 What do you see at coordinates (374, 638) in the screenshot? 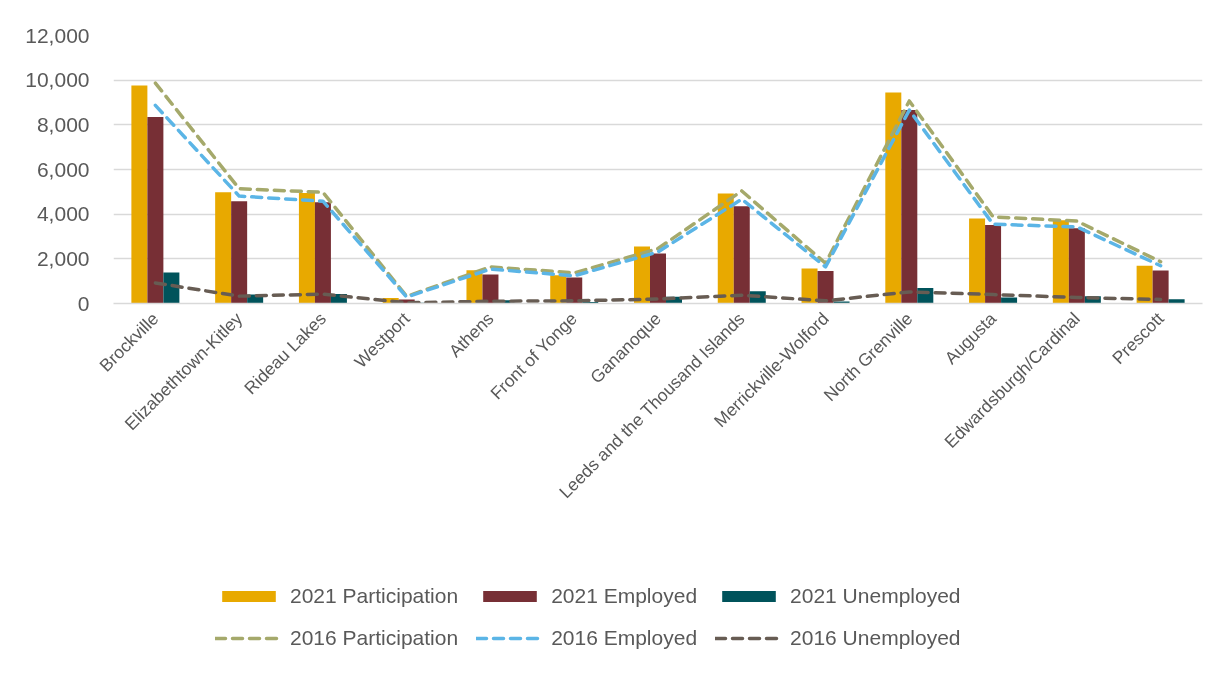
I see `legend-label: 2016 Participation` at bounding box center [374, 638].